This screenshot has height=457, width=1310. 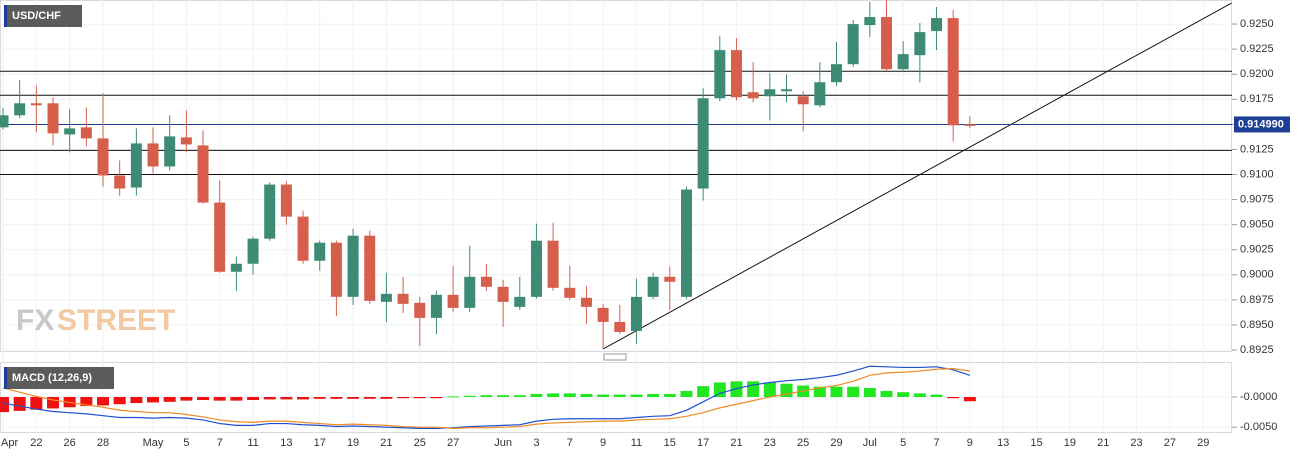 What do you see at coordinates (615, 357) in the screenshot?
I see `panel-resize-handle` at bounding box center [615, 357].